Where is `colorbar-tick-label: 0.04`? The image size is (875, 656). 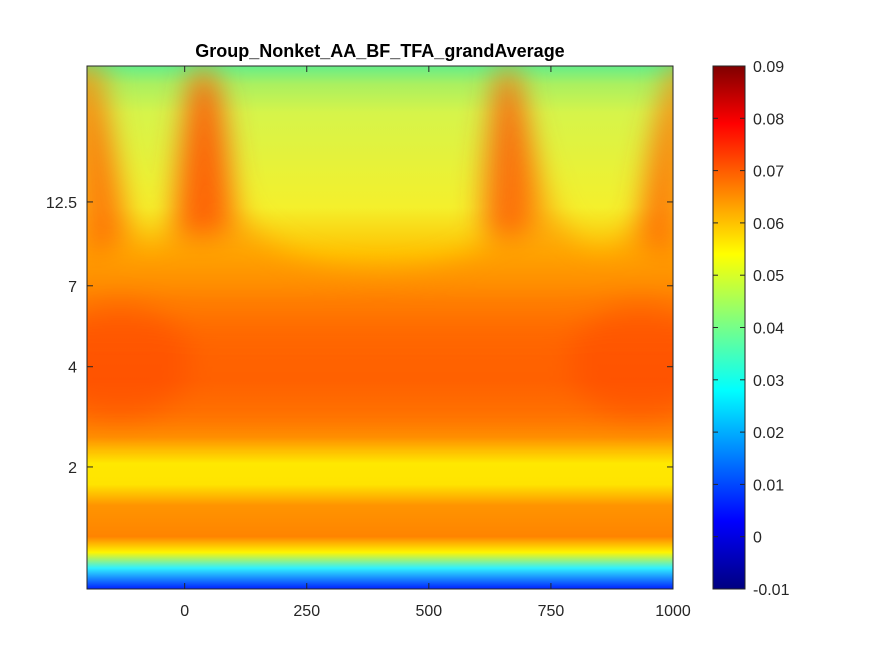
colorbar-tick-label: 0.04 is located at coordinates (768, 329).